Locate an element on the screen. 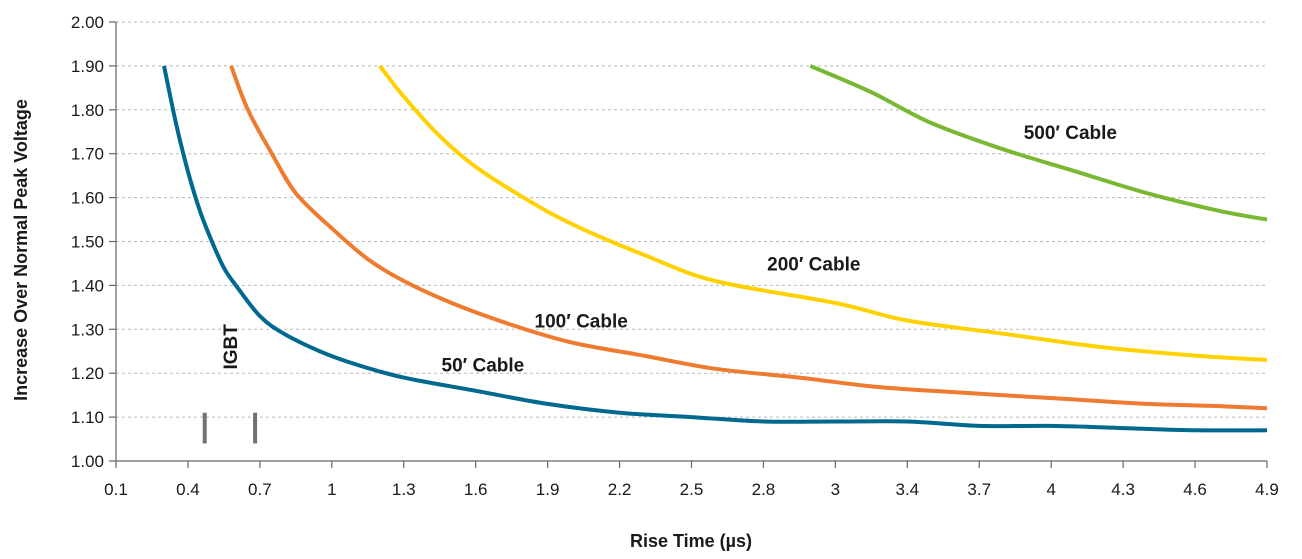 This screenshot has height=559, width=1302. x-tick-label: 1.6 is located at coordinates (476, 489).